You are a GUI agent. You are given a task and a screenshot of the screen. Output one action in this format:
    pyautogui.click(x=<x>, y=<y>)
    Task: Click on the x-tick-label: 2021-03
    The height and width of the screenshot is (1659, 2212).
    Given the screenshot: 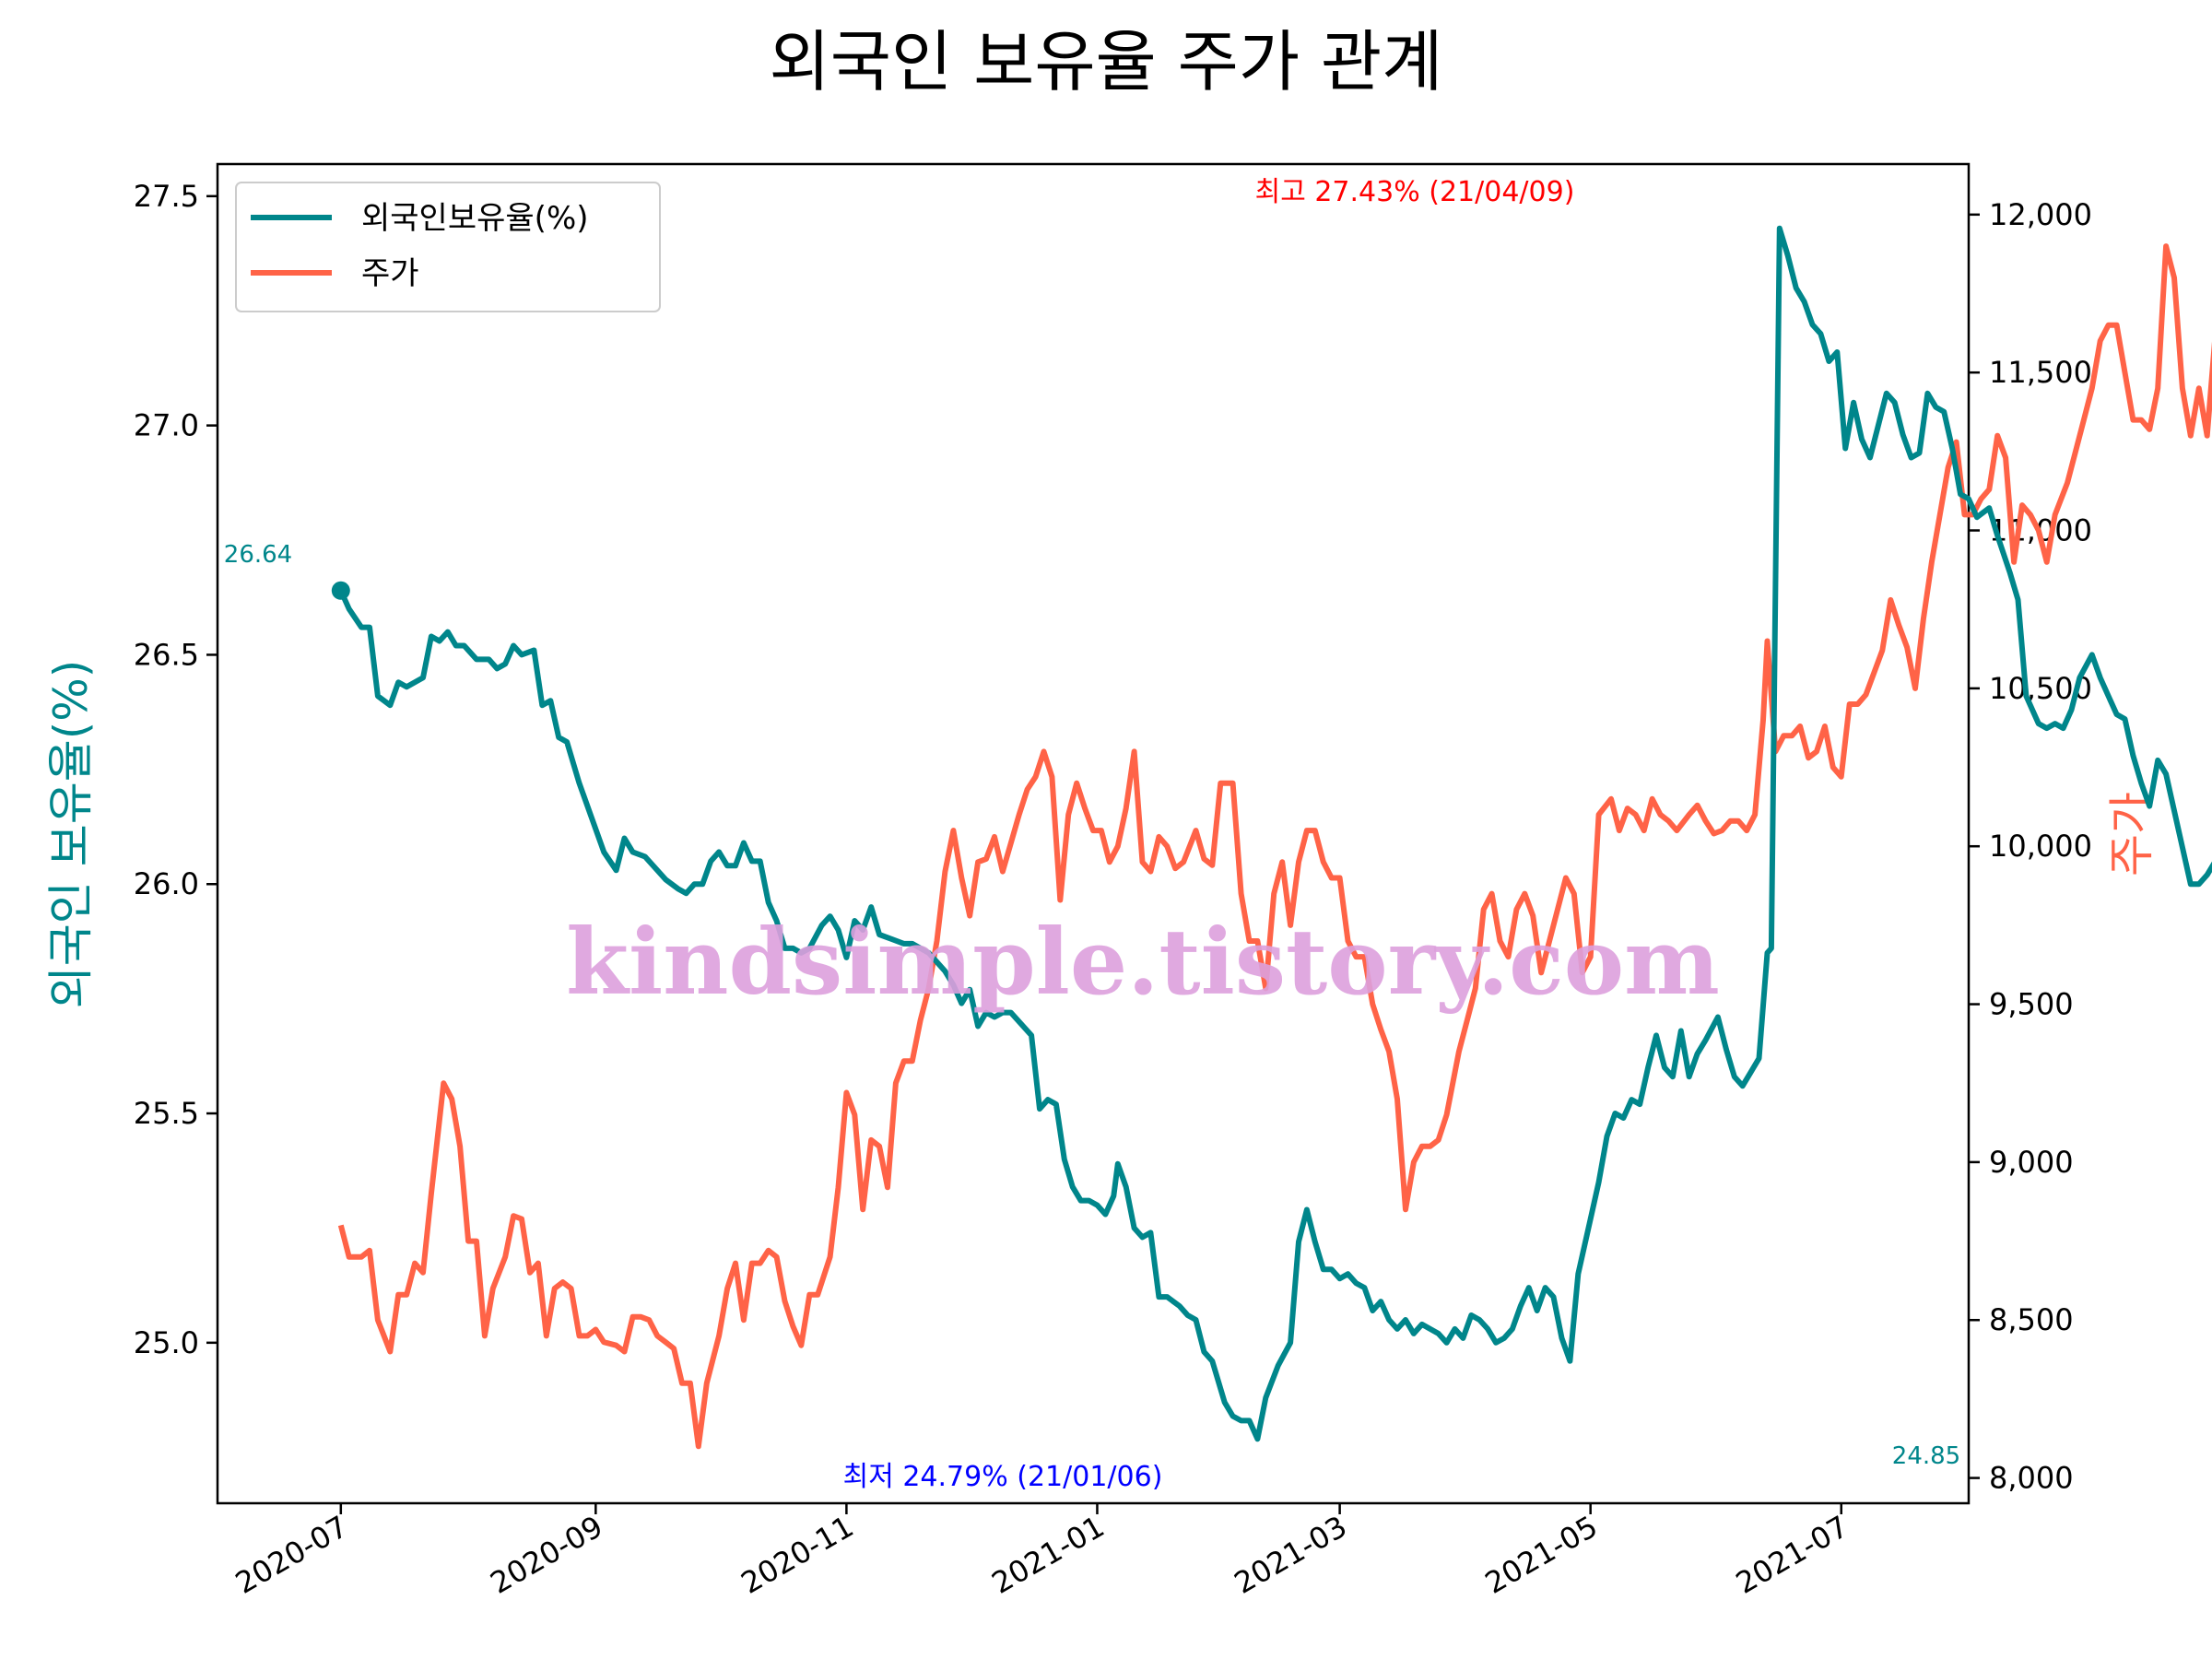 What is the action you would take?
    pyautogui.click(x=1291, y=1555)
    